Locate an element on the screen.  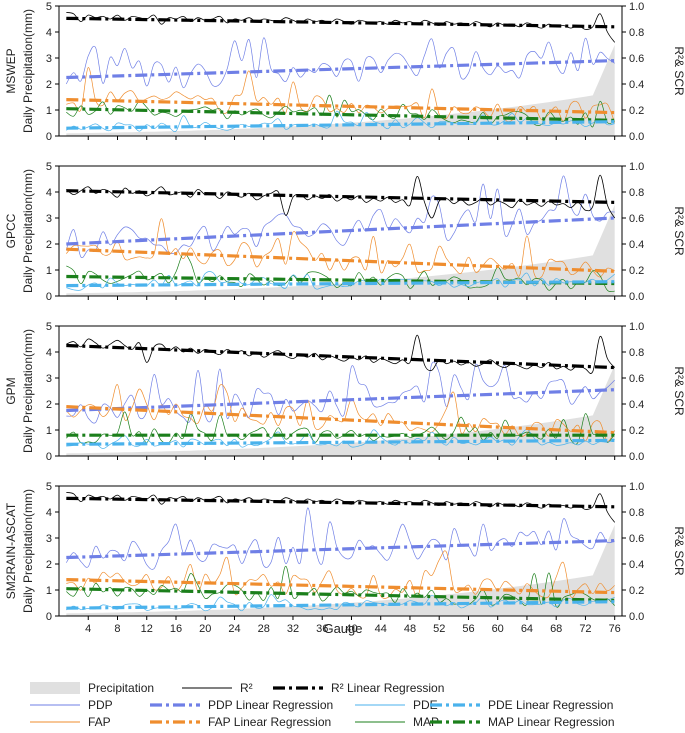
legend-label: R² Linear Regression is located at coordinates (387, 688).